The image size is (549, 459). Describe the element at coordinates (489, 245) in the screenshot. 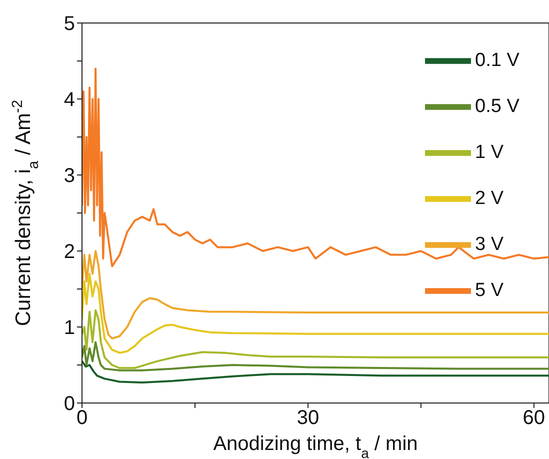

I see `legend-label: 3 V` at that location.